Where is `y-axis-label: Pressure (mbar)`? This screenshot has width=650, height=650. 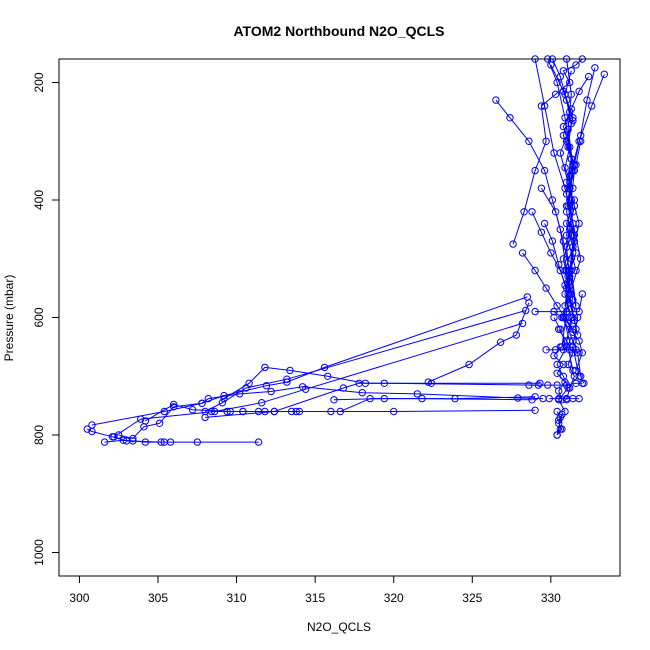
y-axis-label: Pressure (mbar) is located at coordinates (9, 318).